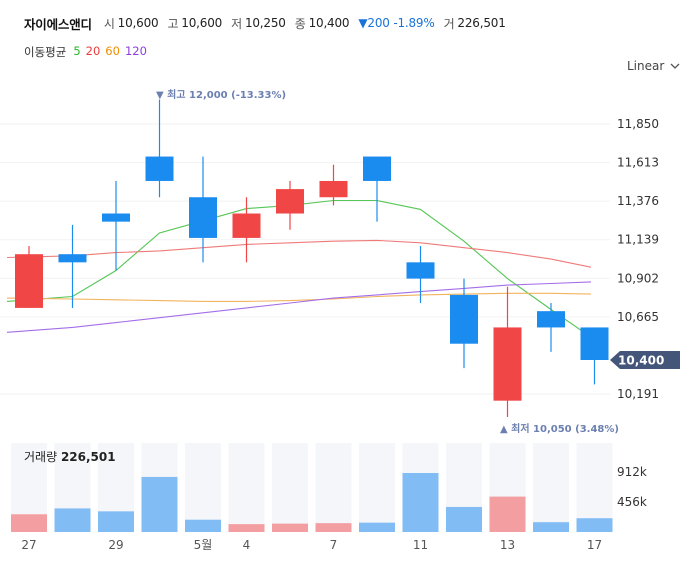 This screenshot has height=582, width=680. What do you see at coordinates (88, 457) in the screenshot?
I see `volume-panel-value: 226,501` at bounding box center [88, 457].